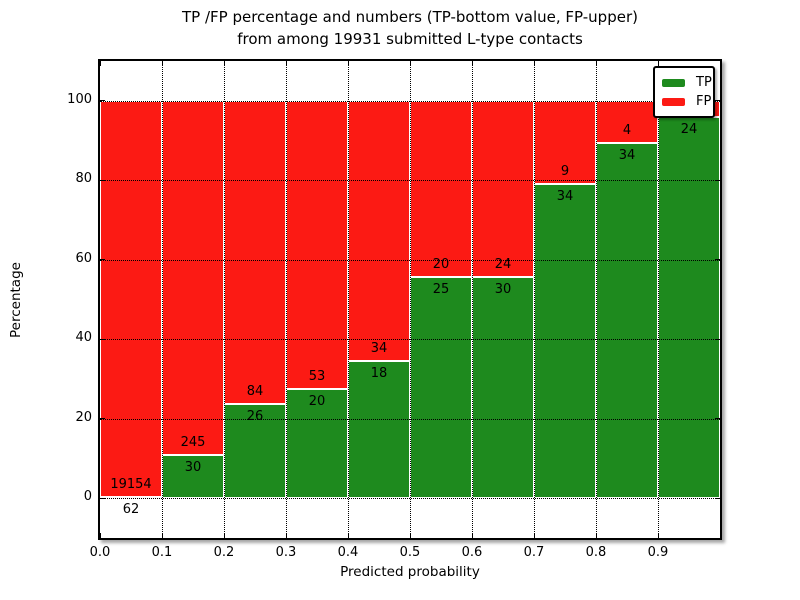 The height and width of the screenshot is (600, 800). What do you see at coordinates (255, 392) in the screenshot?
I see `fp-count-label: 84` at bounding box center [255, 392].